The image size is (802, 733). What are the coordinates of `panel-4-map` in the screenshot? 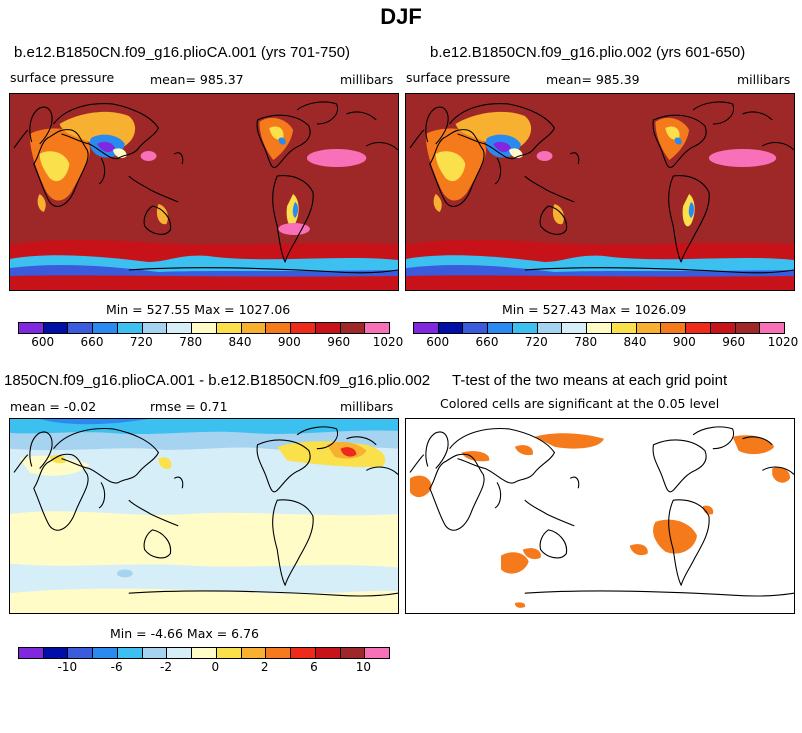 It's located at (600, 516).